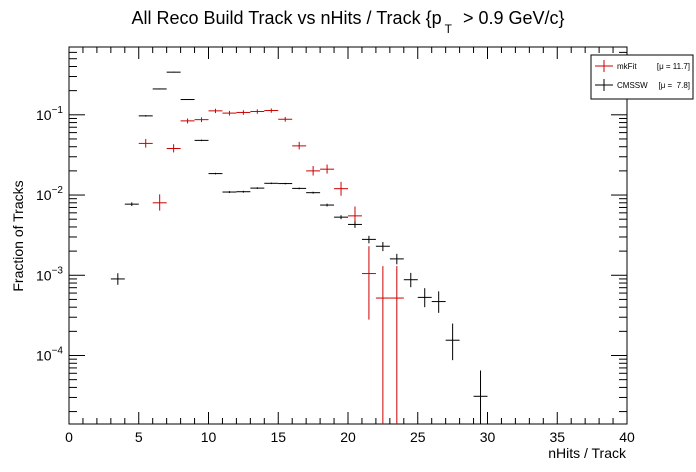 The height and width of the screenshot is (472, 696). What do you see at coordinates (673, 66) in the screenshot?
I see `legend-stat: [μ = 11.7]` at bounding box center [673, 66].